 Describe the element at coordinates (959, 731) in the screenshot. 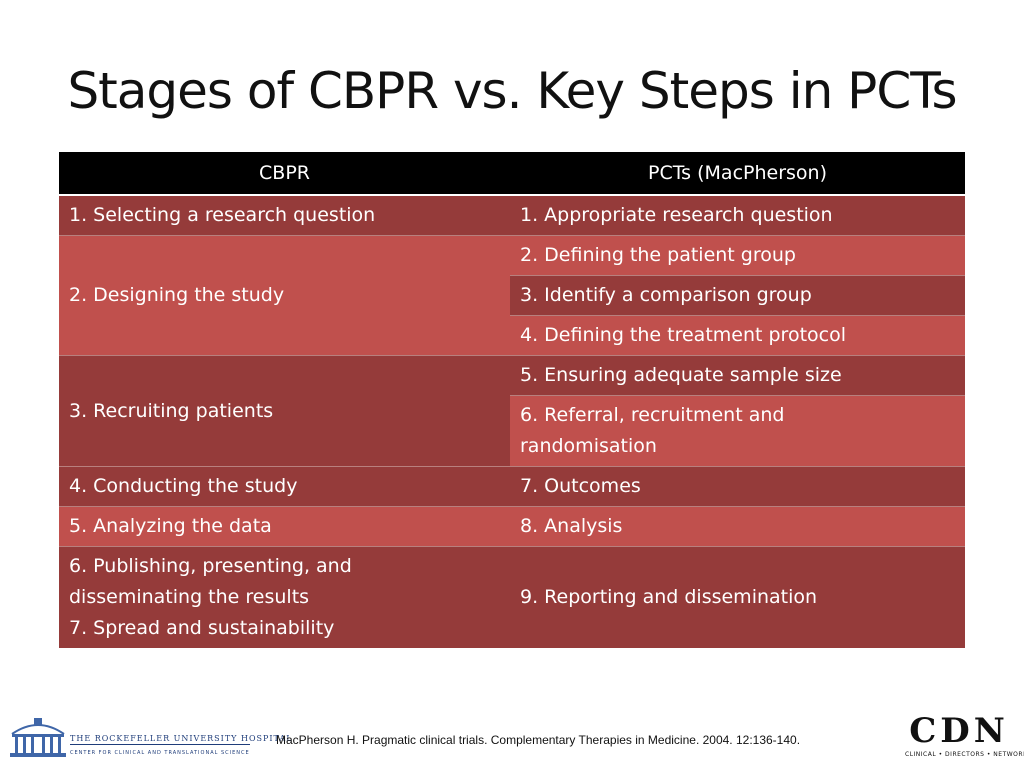

I see `cdn-letters: CDN` at that location.